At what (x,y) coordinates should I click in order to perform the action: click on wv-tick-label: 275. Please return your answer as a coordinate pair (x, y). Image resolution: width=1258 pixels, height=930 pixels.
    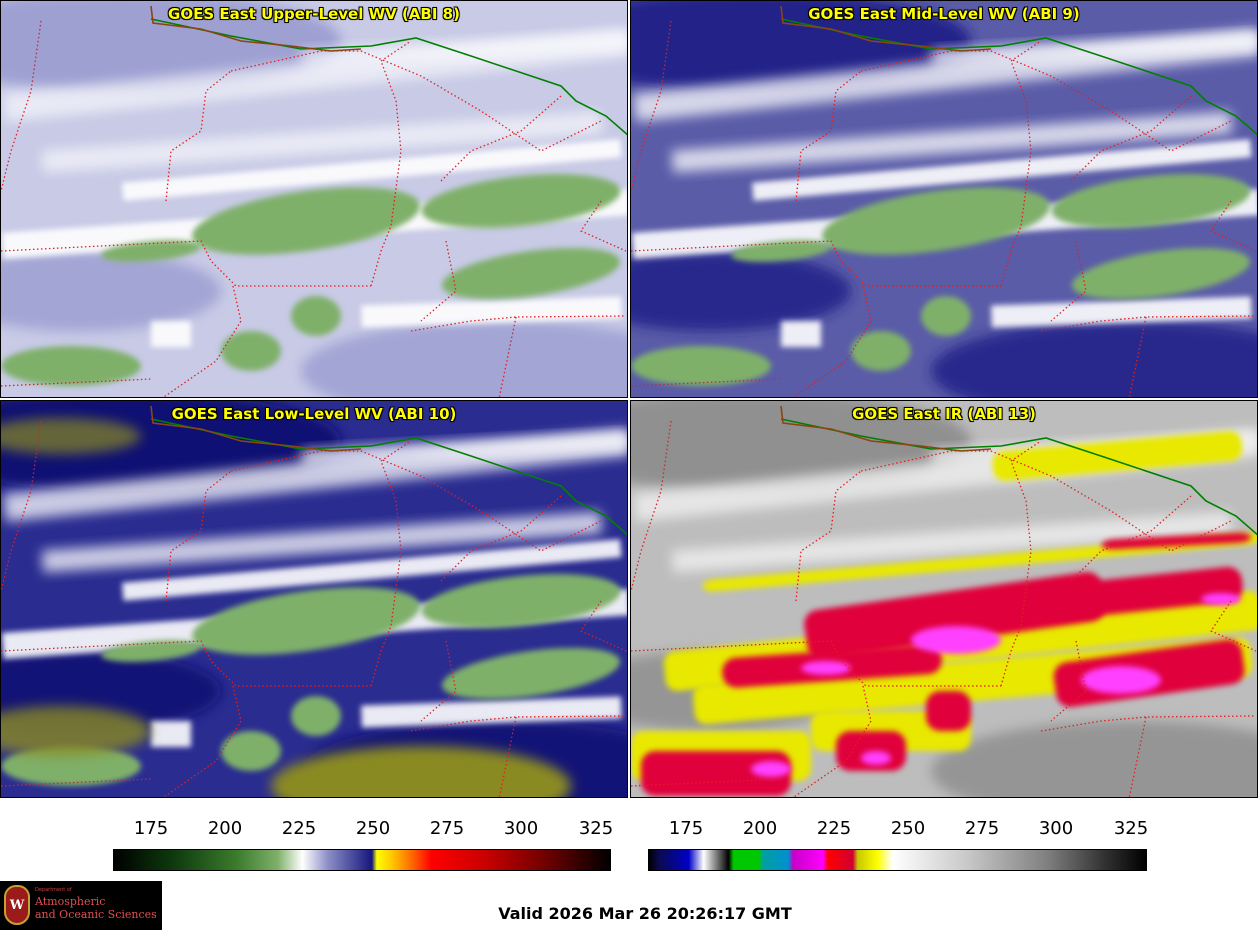
    Looking at the image, I should click on (447, 828).